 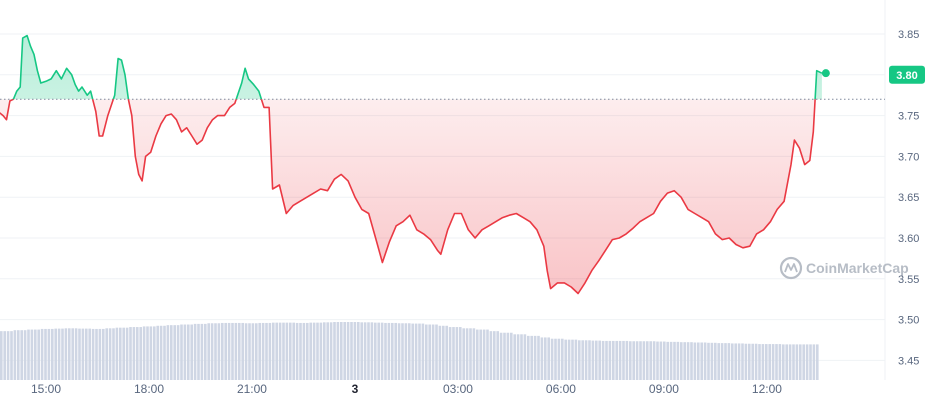 I want to click on x-axis: 15:00 18:00 21:00 3 03:00 06:00 09:00 12:00, so click(x=406, y=389).